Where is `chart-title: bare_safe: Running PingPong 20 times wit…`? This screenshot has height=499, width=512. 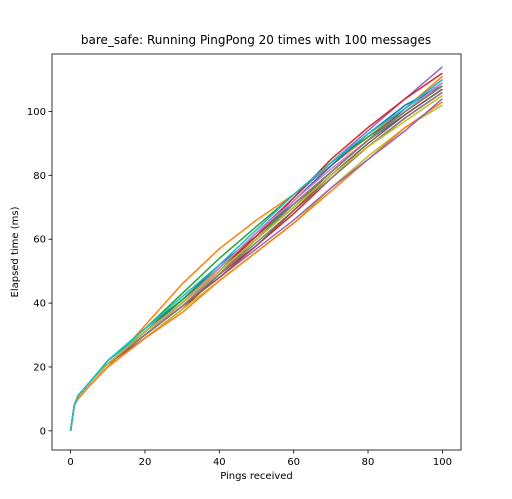
chart-title: bare_safe: Running PingPong 20 times wit… is located at coordinates (256, 40).